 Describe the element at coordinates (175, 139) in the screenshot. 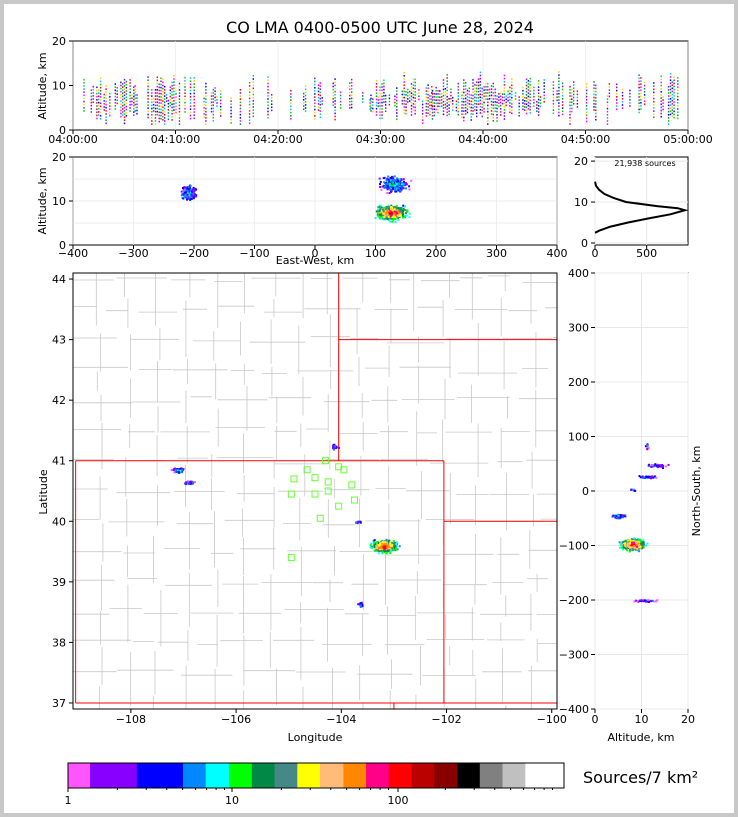

I see `time-tick-label: 04:10:00` at that location.